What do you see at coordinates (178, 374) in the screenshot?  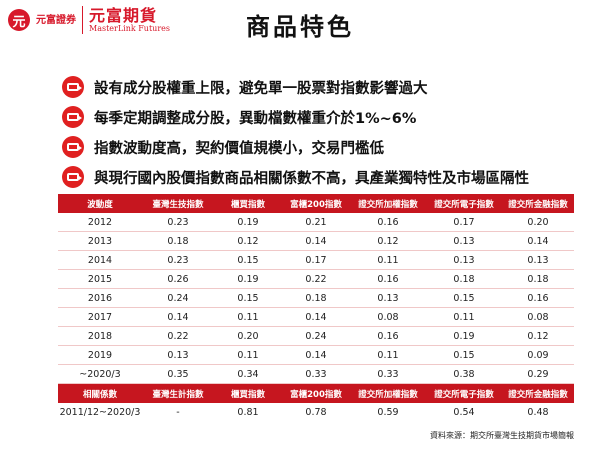 I see `table-cell: 0.35` at bounding box center [178, 374].